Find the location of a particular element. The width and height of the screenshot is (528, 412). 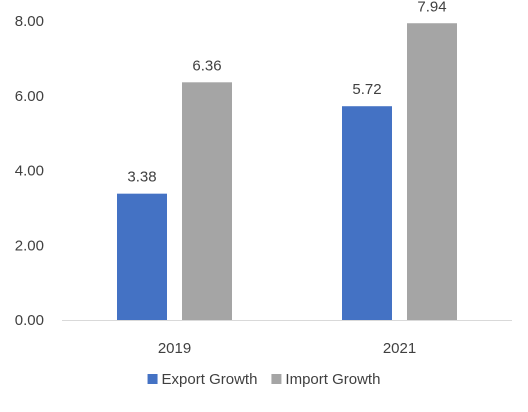

data-label: 3.38 is located at coordinates (141, 177).